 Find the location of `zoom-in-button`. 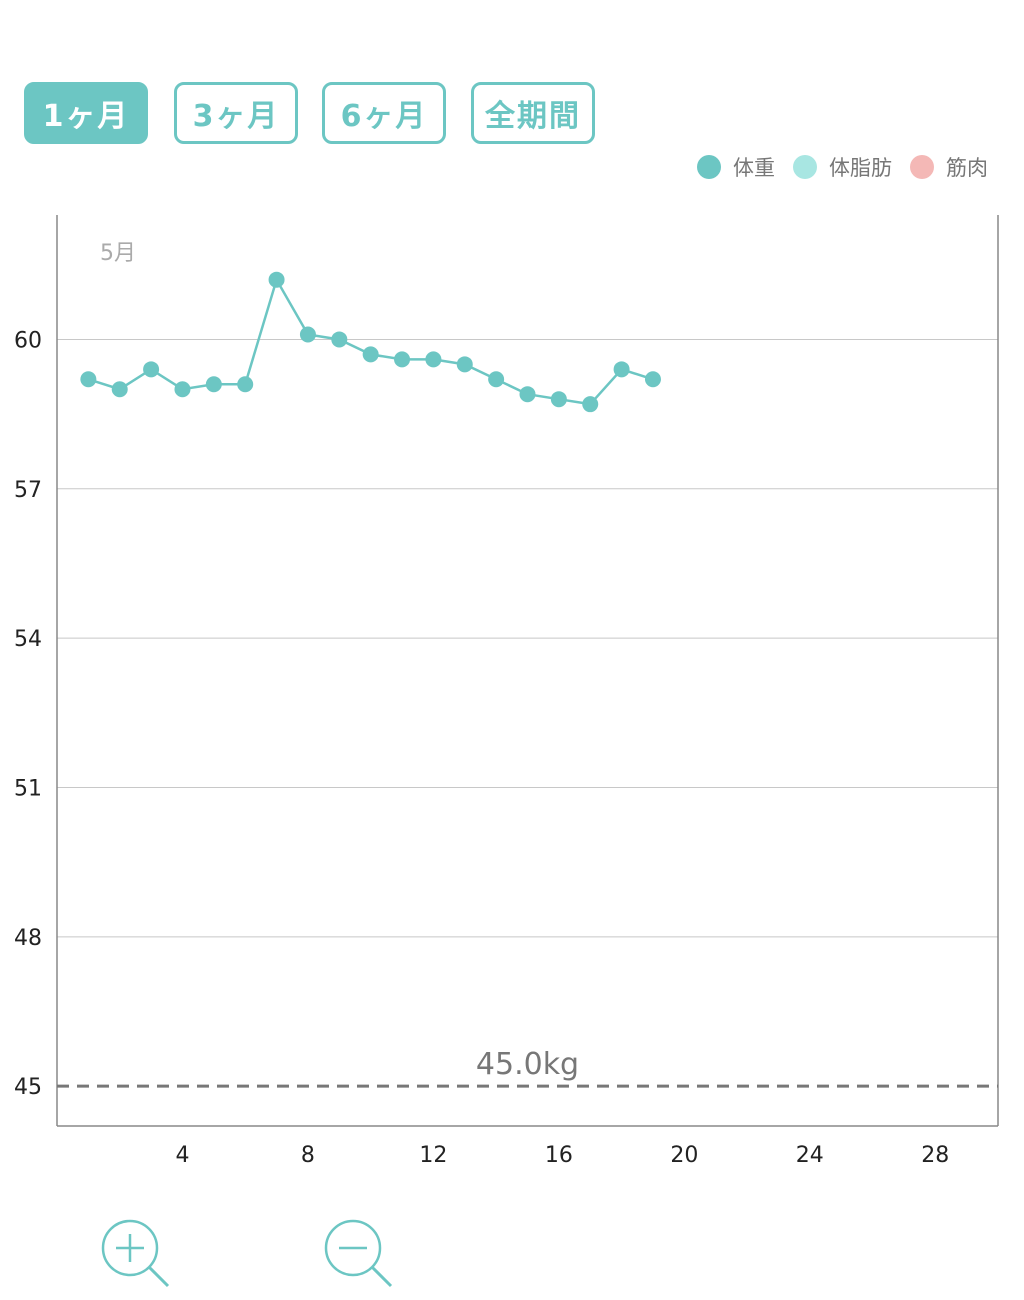

zoom-in-button is located at coordinates (138, 1256).